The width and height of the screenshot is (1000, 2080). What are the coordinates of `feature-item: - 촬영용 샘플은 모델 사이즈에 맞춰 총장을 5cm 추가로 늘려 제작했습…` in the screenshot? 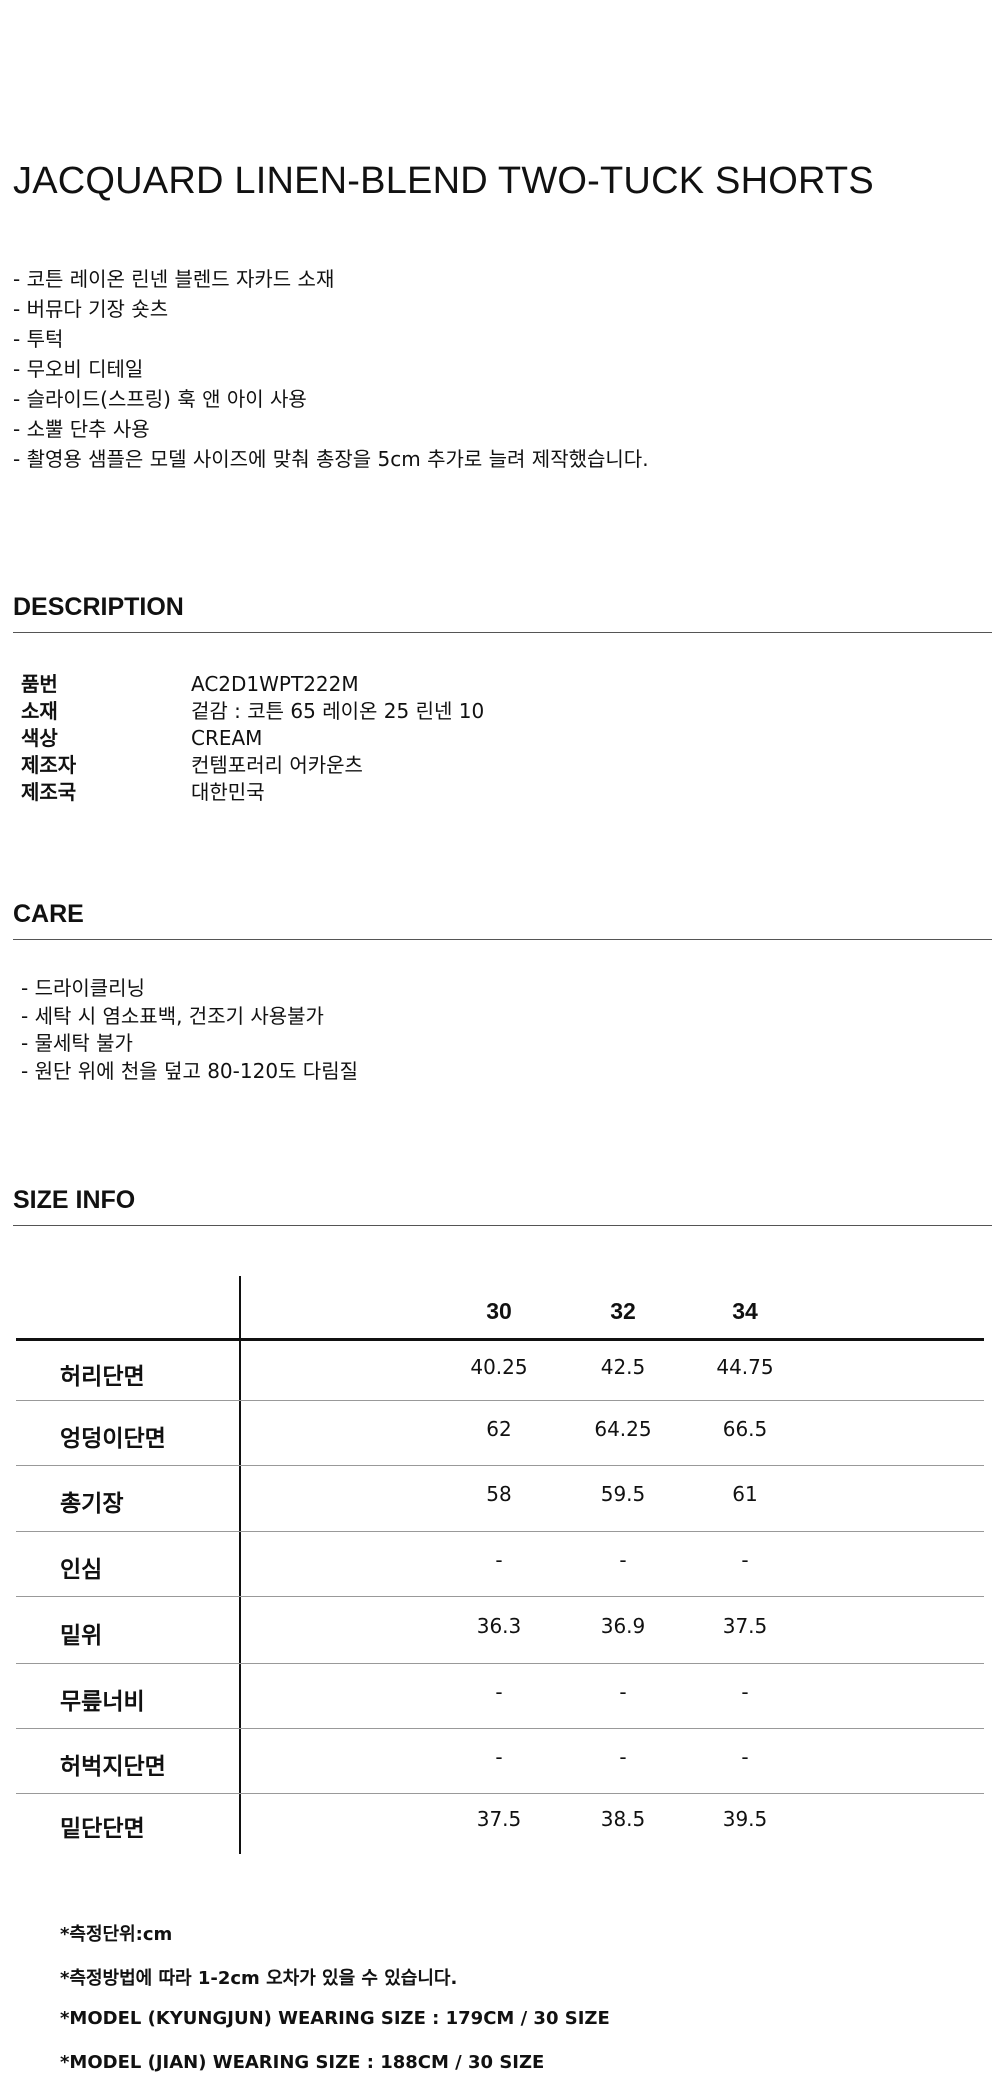 It's located at (331, 459).